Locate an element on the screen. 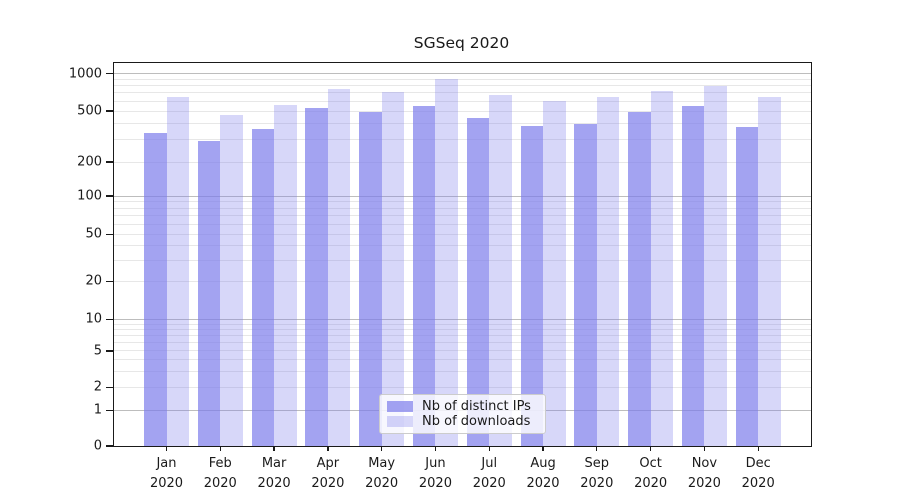 This screenshot has width=900, height=500. bar-downloads-jun is located at coordinates (446, 262).